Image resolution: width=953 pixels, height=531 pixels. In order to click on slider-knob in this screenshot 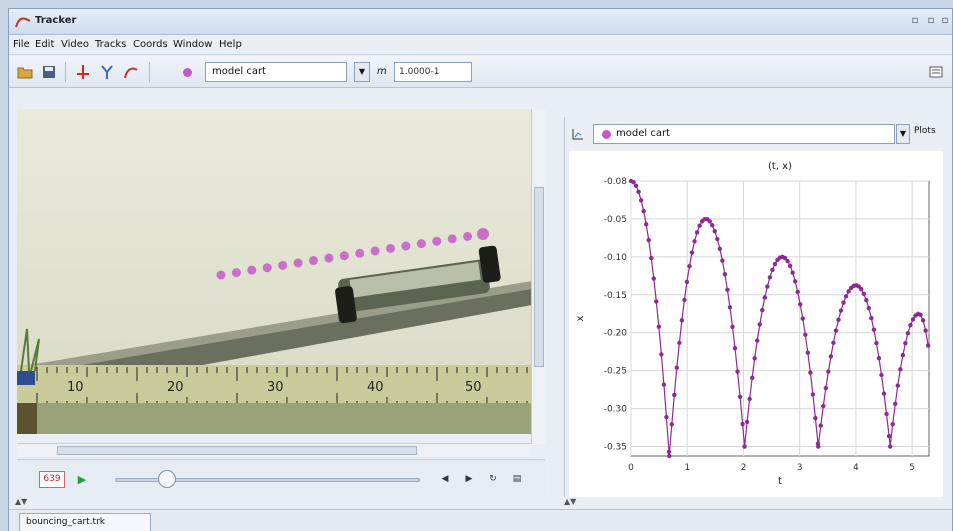, I will do `click(166, 479)`.